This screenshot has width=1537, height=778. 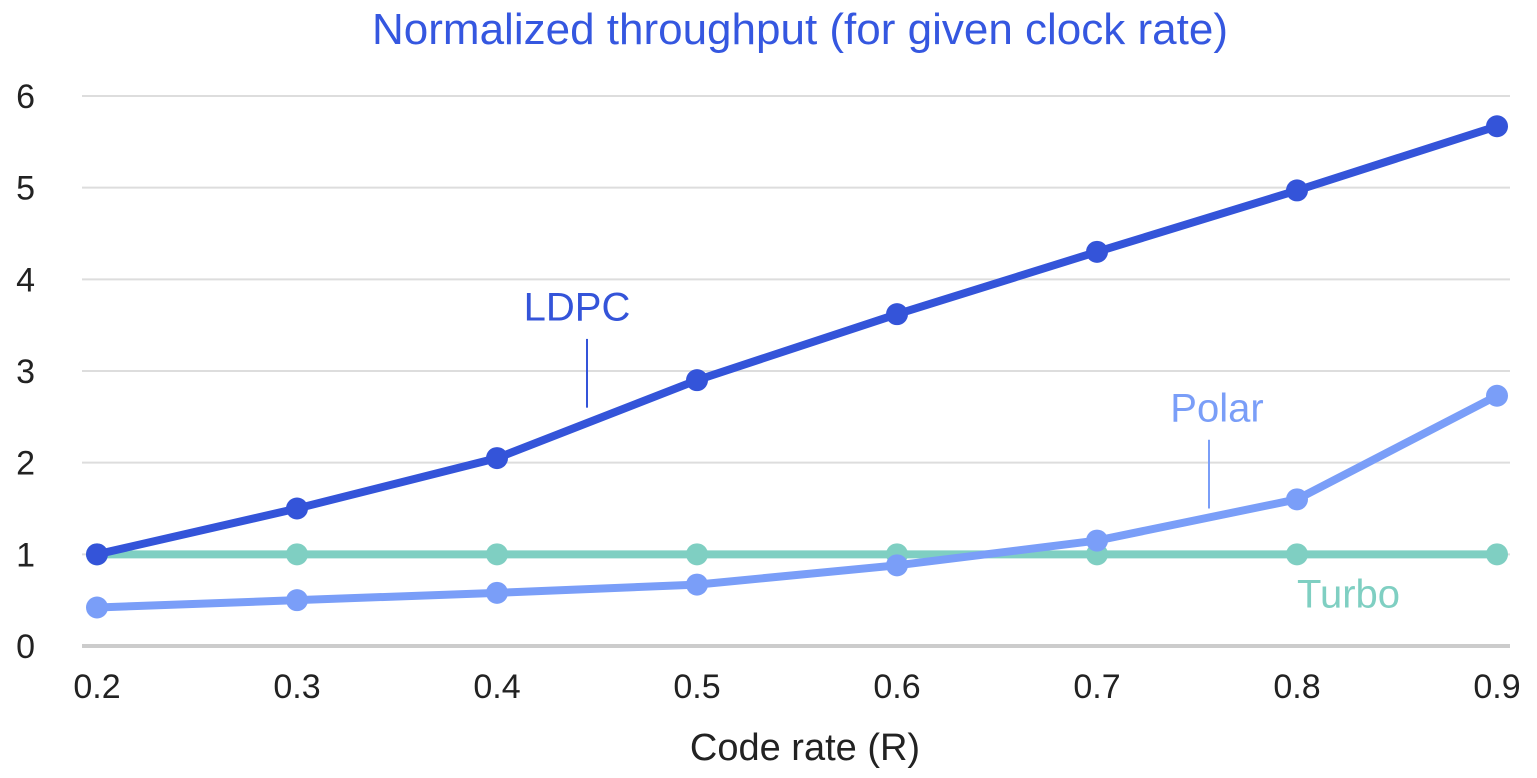 I want to click on turbo-series, so click(x=797, y=554).